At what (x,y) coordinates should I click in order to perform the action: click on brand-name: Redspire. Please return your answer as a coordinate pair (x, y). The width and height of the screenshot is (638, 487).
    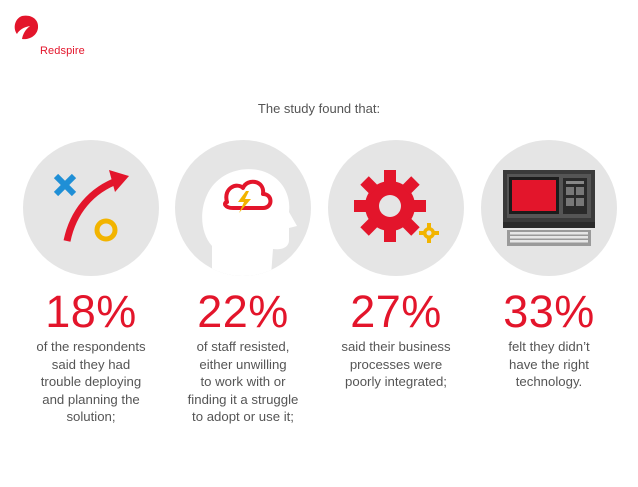
    Looking at the image, I should click on (62, 51).